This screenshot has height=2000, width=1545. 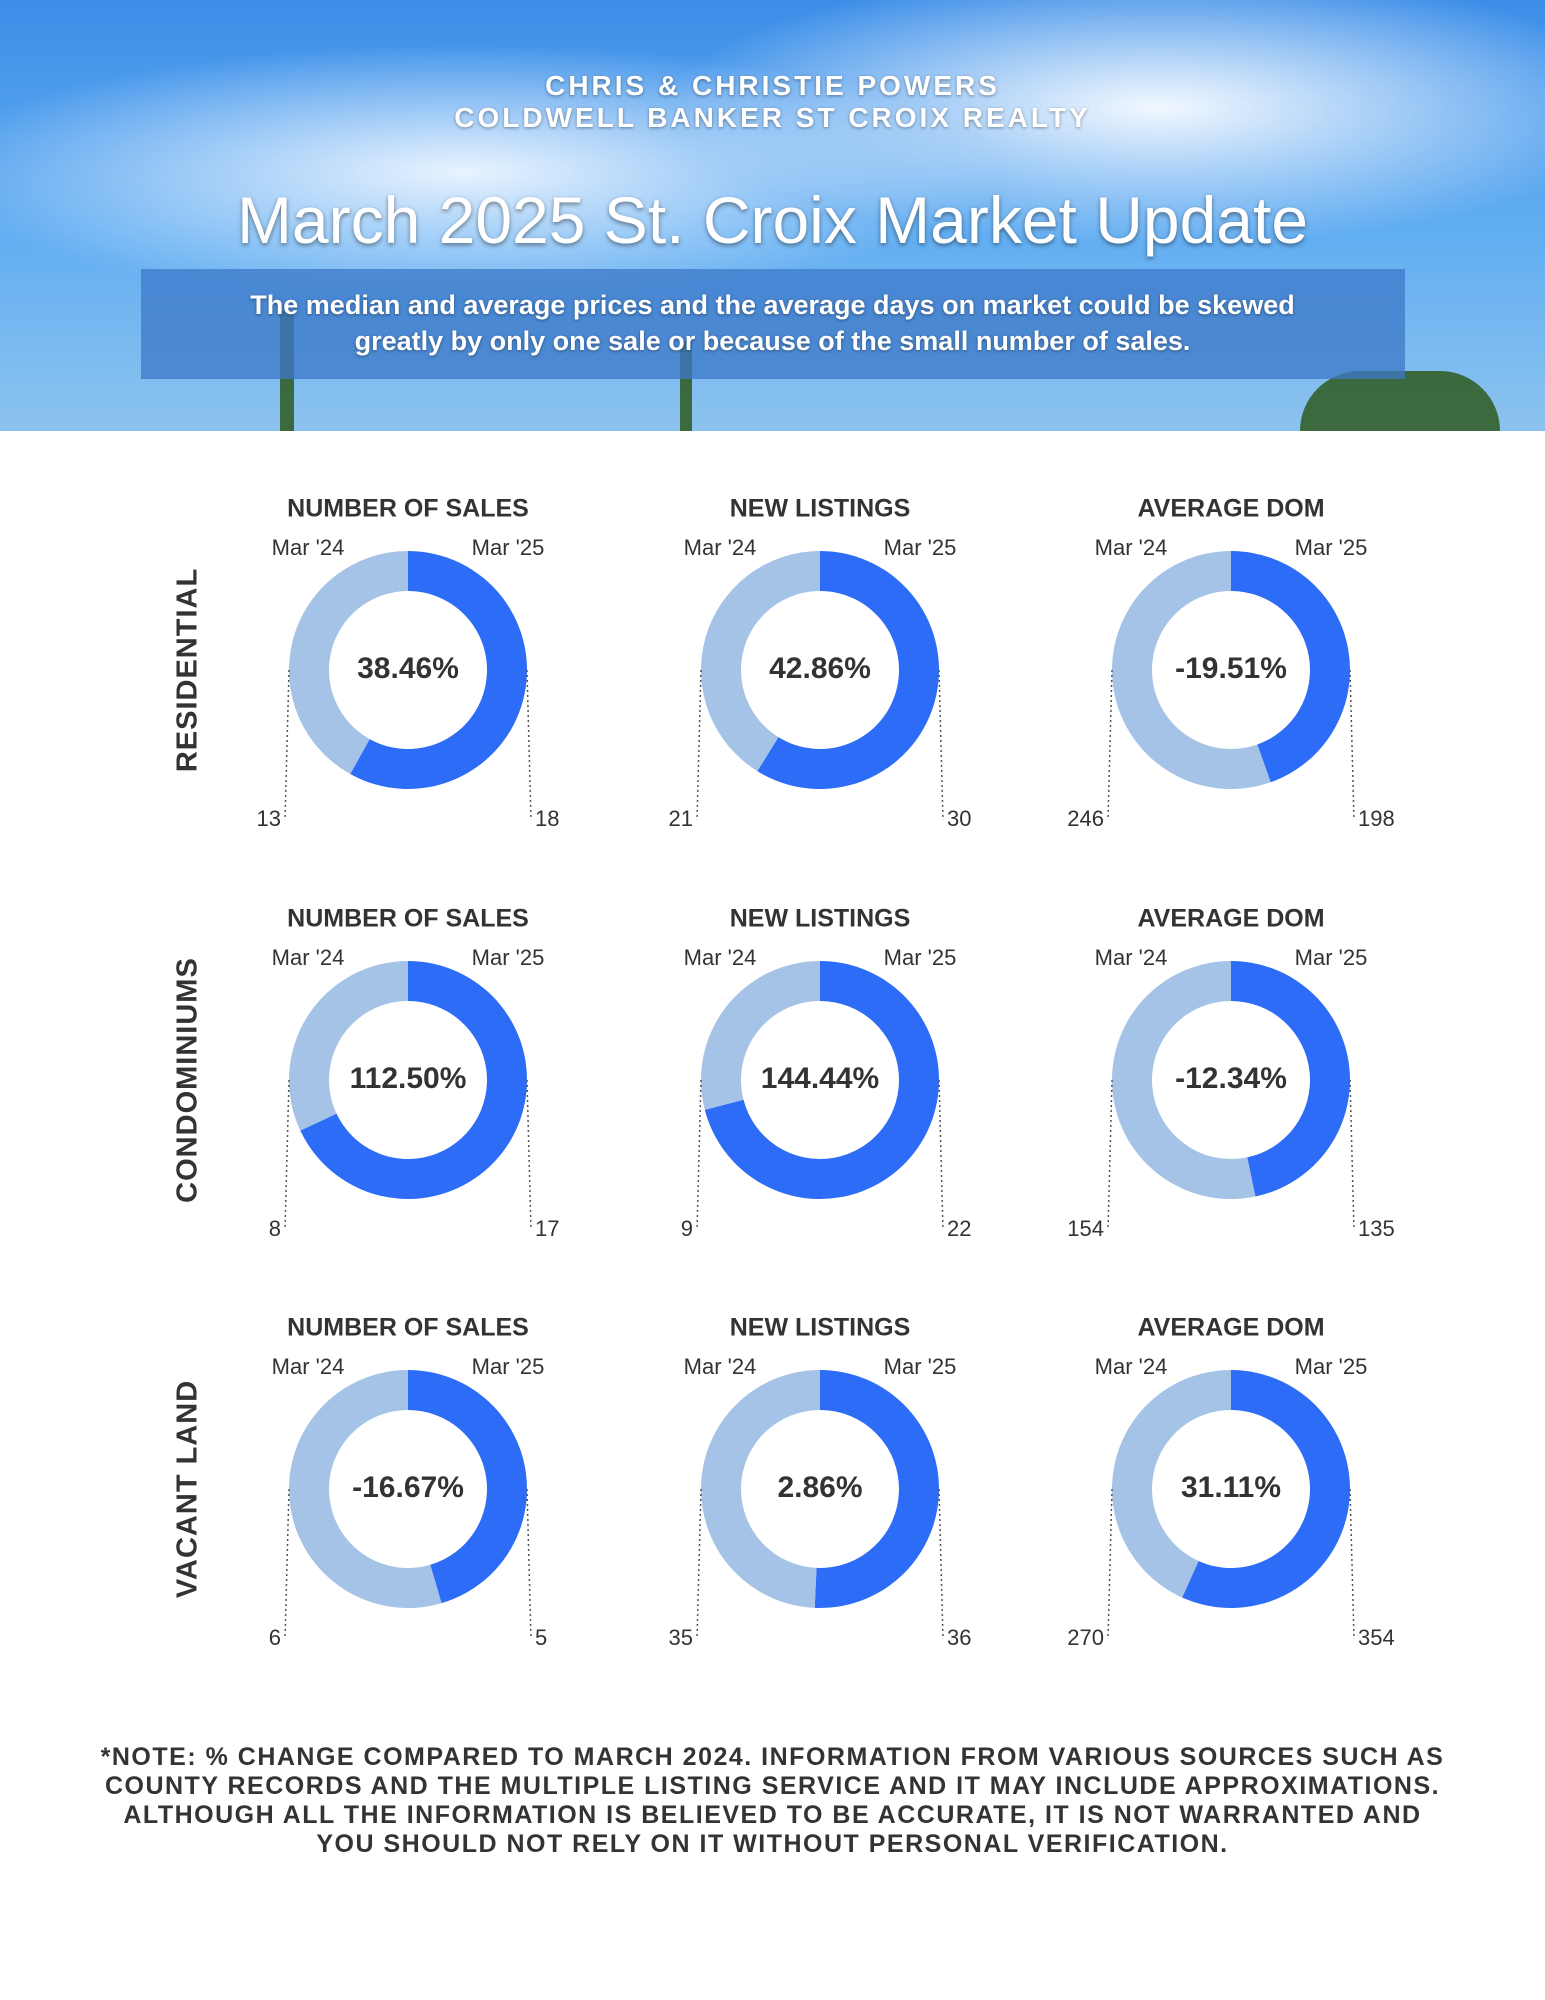 What do you see at coordinates (547, 1228) in the screenshot?
I see `value-label: 17` at bounding box center [547, 1228].